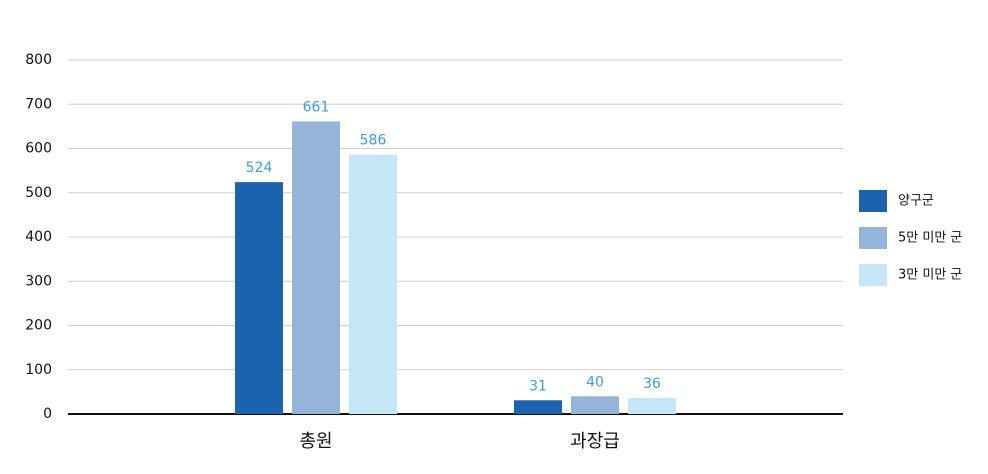 Image resolution: width=988 pixels, height=474 pixels. Describe the element at coordinates (595, 441) in the screenshot. I see `x-tick-label: 과장급` at that location.